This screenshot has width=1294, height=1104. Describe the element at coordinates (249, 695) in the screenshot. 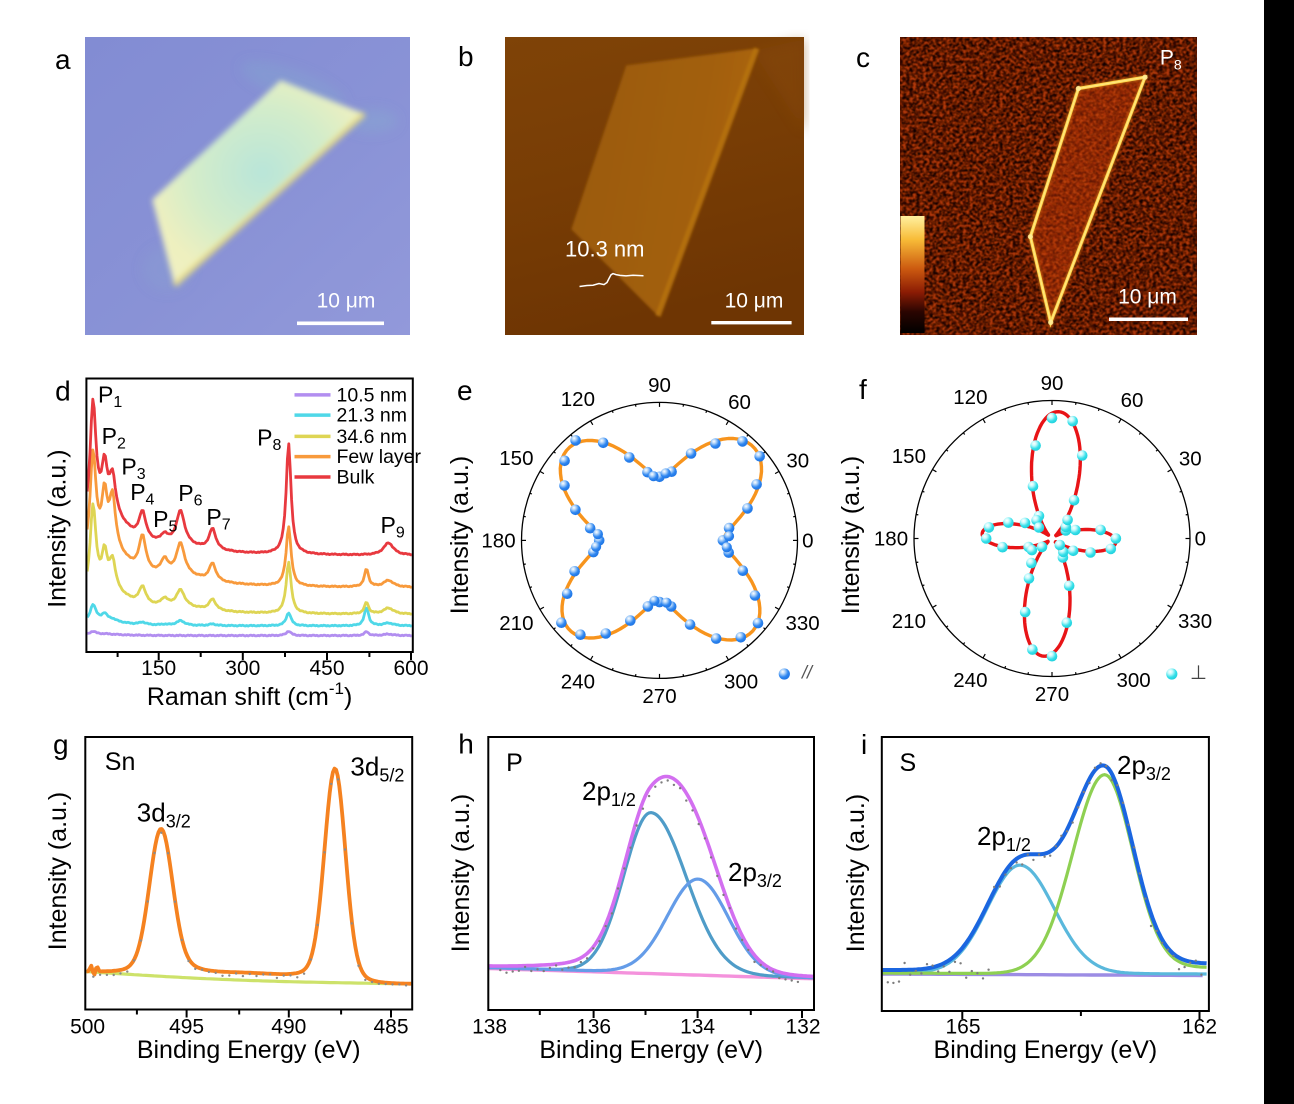

I see `svg-text: Raman shift (cm-1)` at that location.